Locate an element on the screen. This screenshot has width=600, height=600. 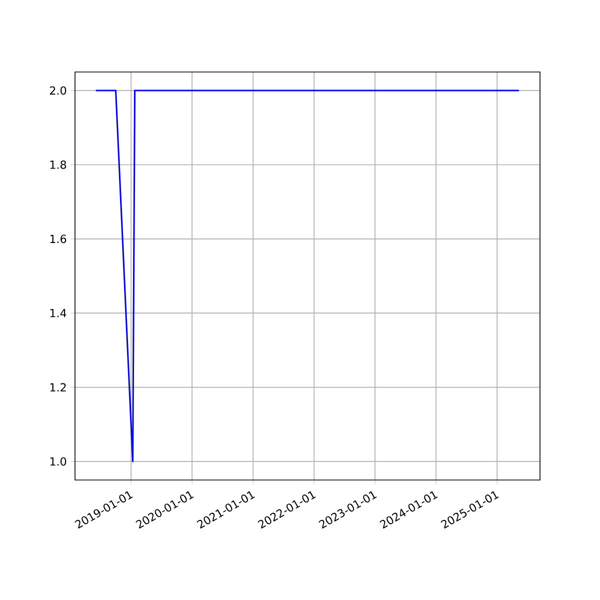
y-tick-label: 1.0 is located at coordinates (58, 461).